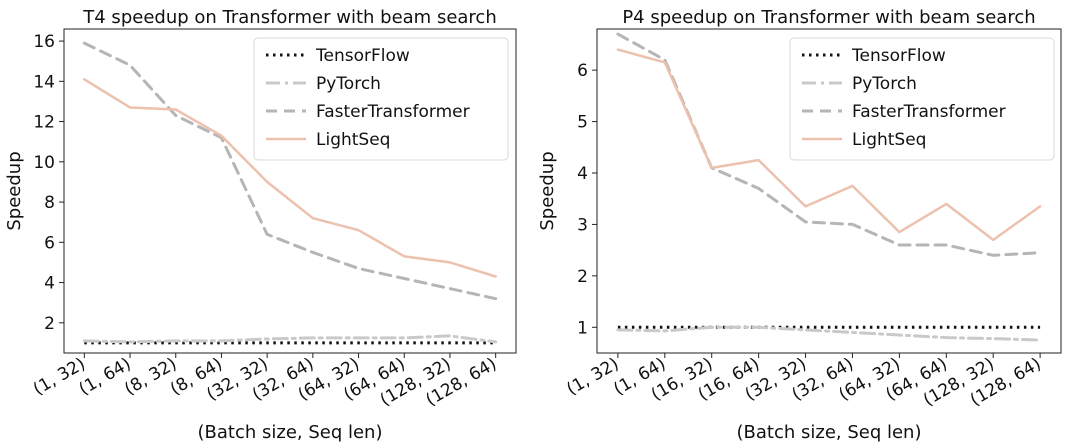 The width and height of the screenshot is (1080, 446). Describe the element at coordinates (49, 203) in the screenshot. I see `y-tick-label: 8` at that location.